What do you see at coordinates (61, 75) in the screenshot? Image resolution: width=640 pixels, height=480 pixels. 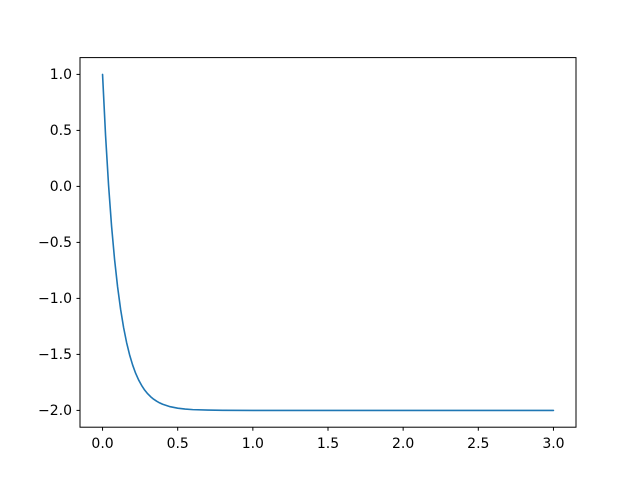 I see `y-tick-label: 1.0` at bounding box center [61, 75].